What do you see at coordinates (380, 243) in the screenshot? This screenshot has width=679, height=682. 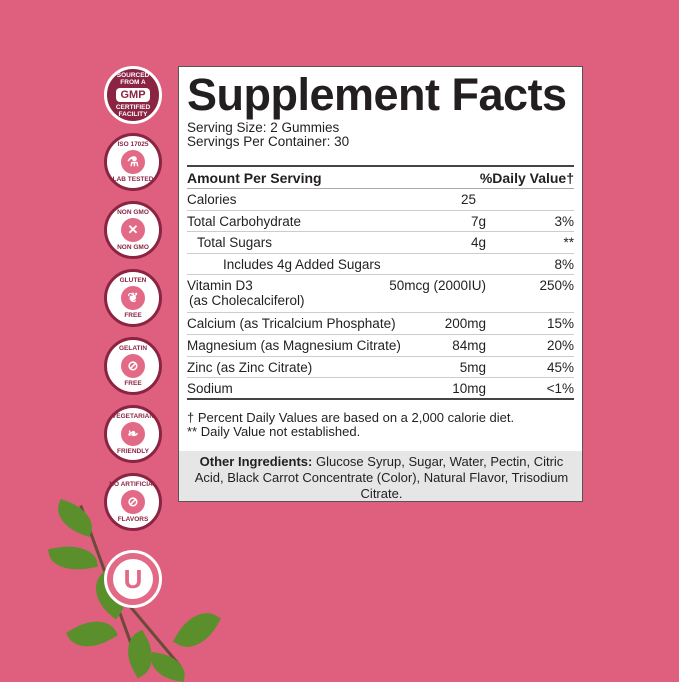 I see `nutrient-row: Total Sugars 4g **` at bounding box center [380, 243].